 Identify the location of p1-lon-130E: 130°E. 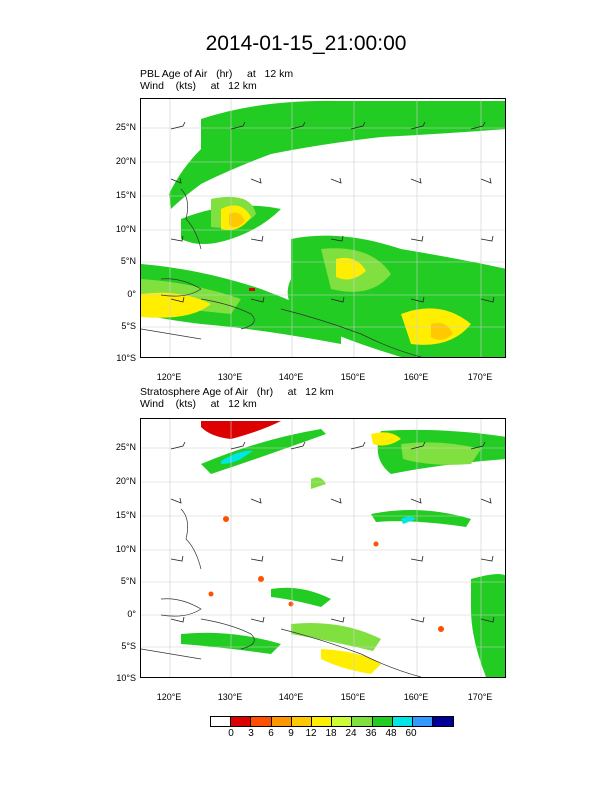
(230, 377).